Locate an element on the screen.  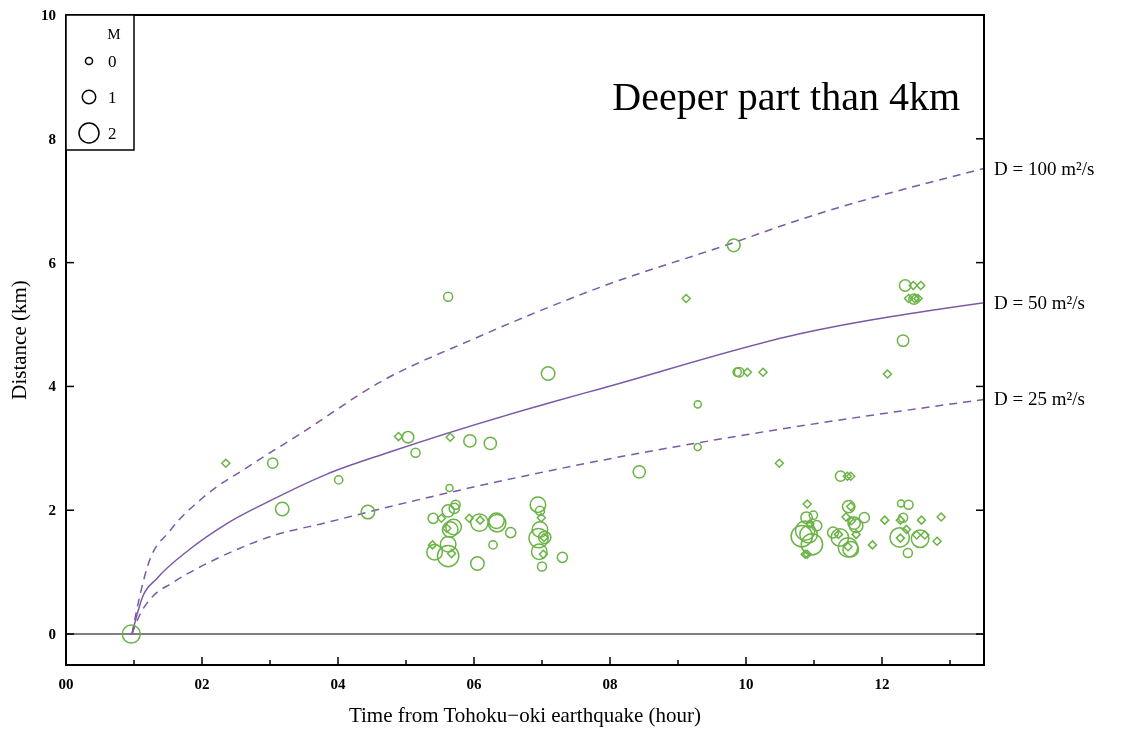
y-tick-label: 6 is located at coordinates (52, 262).